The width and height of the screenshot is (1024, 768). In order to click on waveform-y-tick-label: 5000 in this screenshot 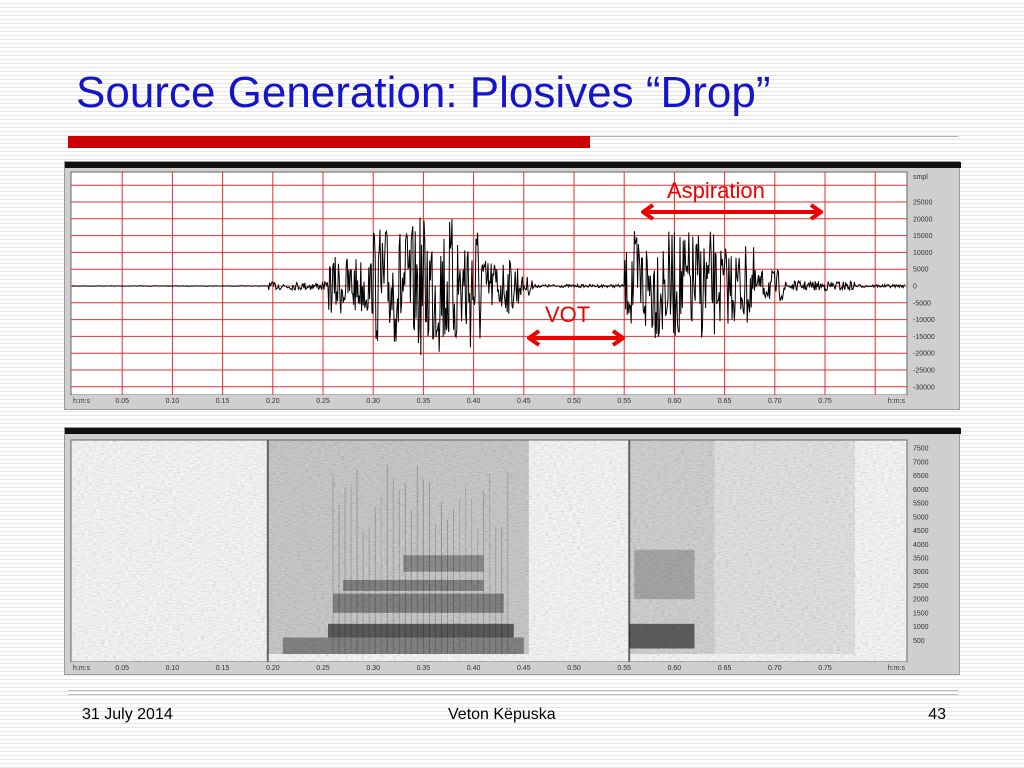, I will do `click(921, 270)`.